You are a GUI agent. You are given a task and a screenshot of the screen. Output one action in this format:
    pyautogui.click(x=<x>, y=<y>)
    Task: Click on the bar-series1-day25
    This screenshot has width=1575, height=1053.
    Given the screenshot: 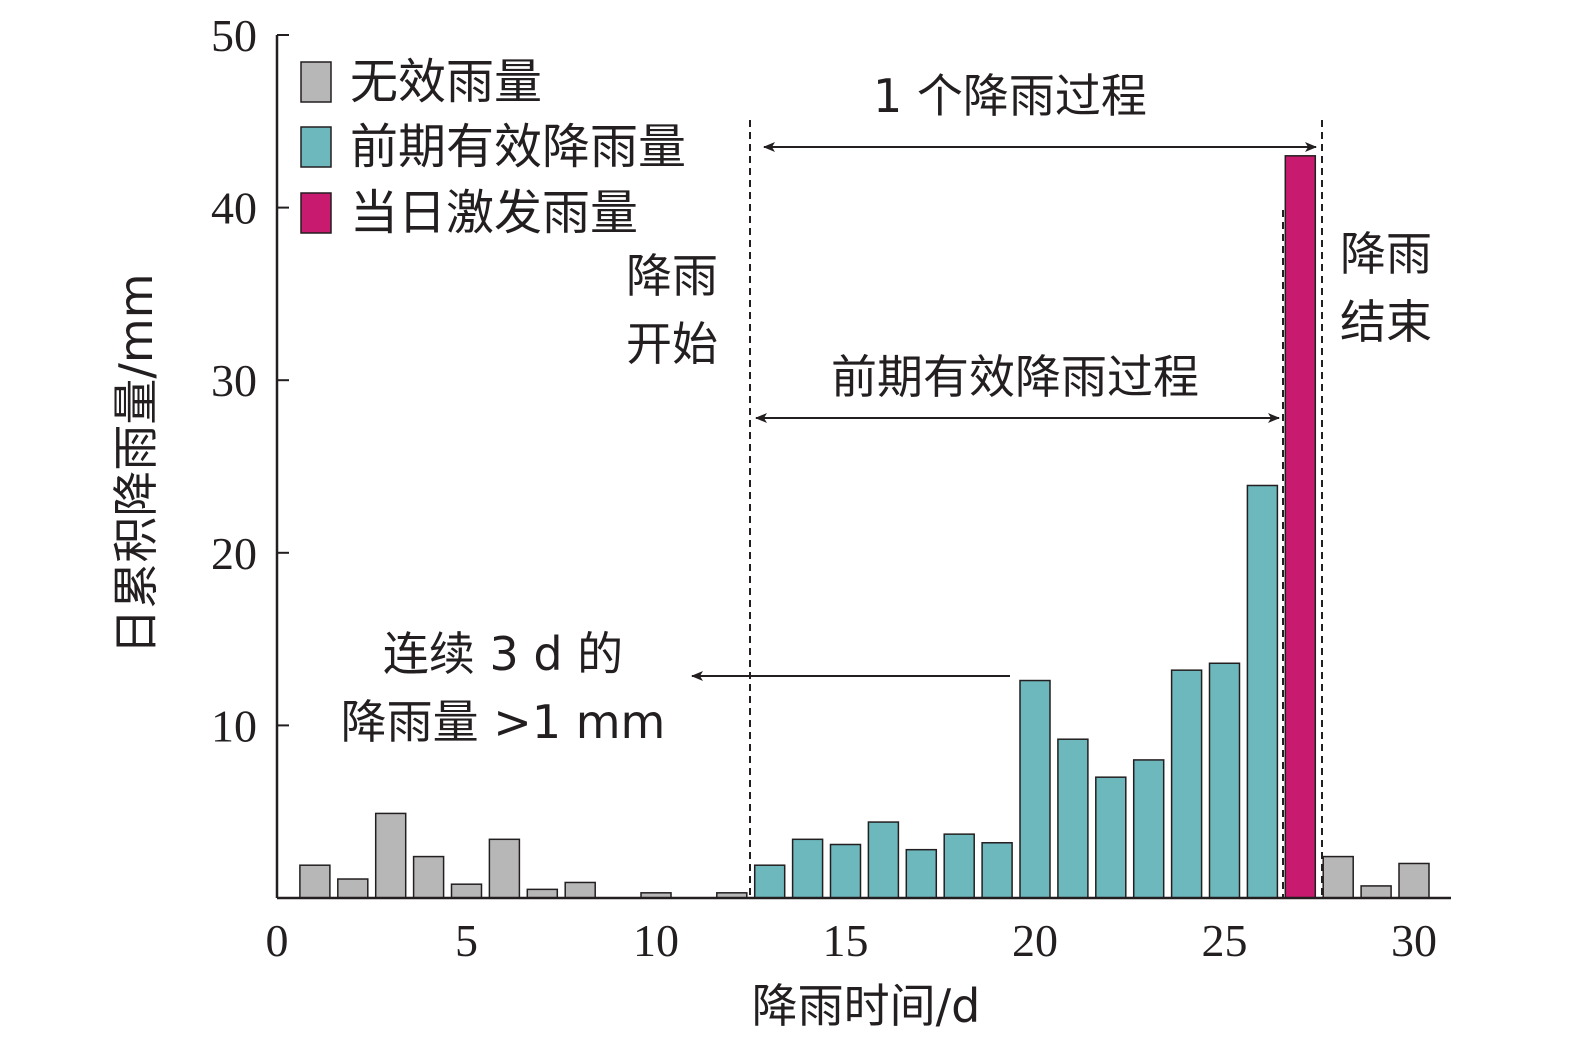 What is the action you would take?
    pyautogui.click(x=1224, y=780)
    